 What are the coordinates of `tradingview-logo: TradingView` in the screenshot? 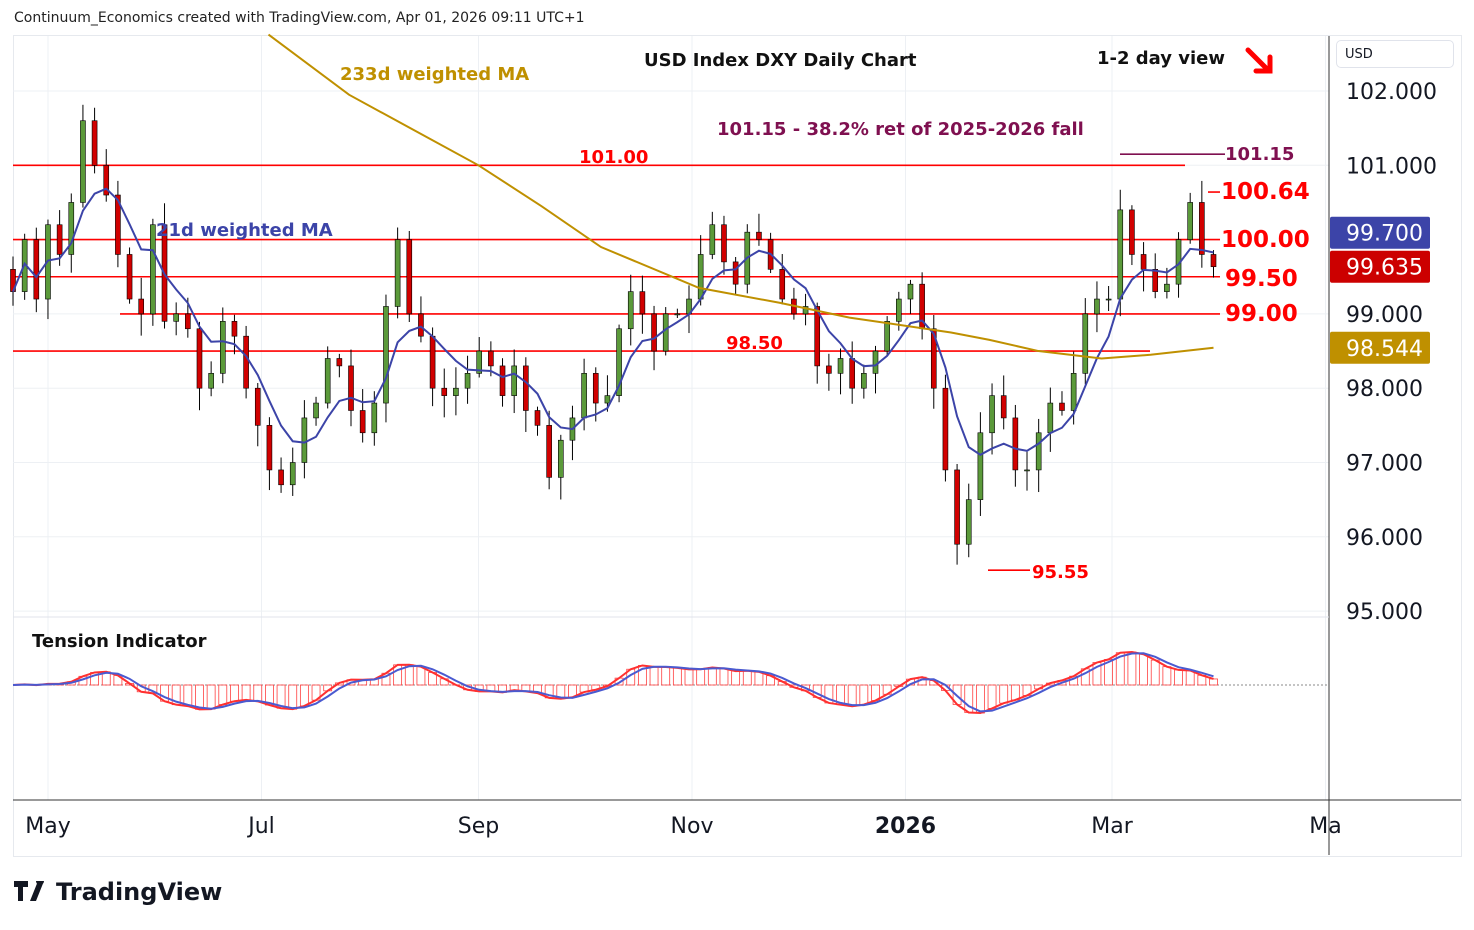 It's located at (118, 892).